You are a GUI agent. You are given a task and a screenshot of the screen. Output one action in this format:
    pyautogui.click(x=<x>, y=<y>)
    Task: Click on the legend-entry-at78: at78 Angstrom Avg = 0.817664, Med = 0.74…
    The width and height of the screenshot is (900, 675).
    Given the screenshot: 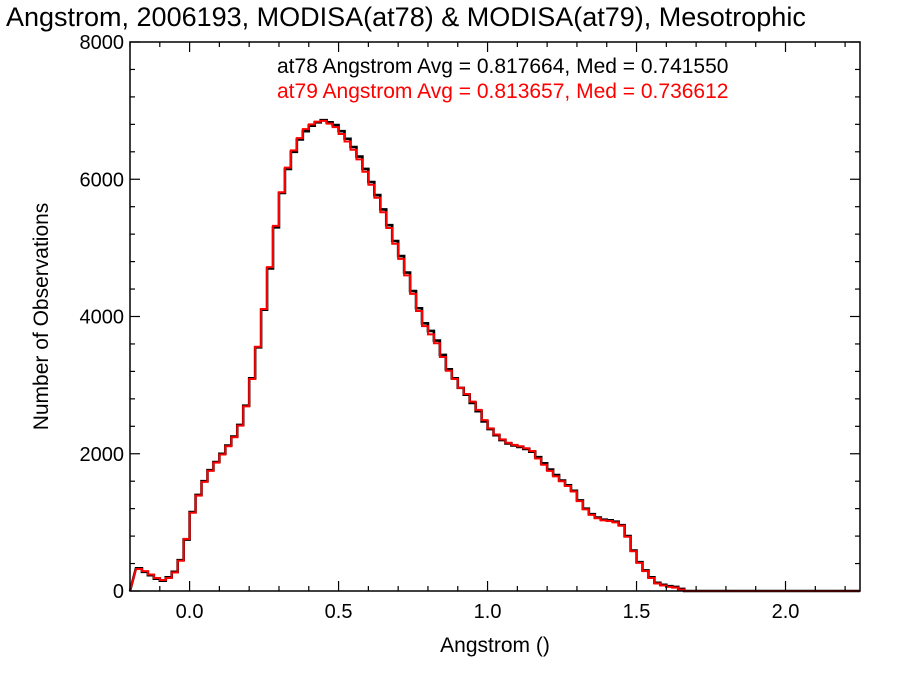 What is the action you would take?
    pyautogui.click(x=502, y=66)
    